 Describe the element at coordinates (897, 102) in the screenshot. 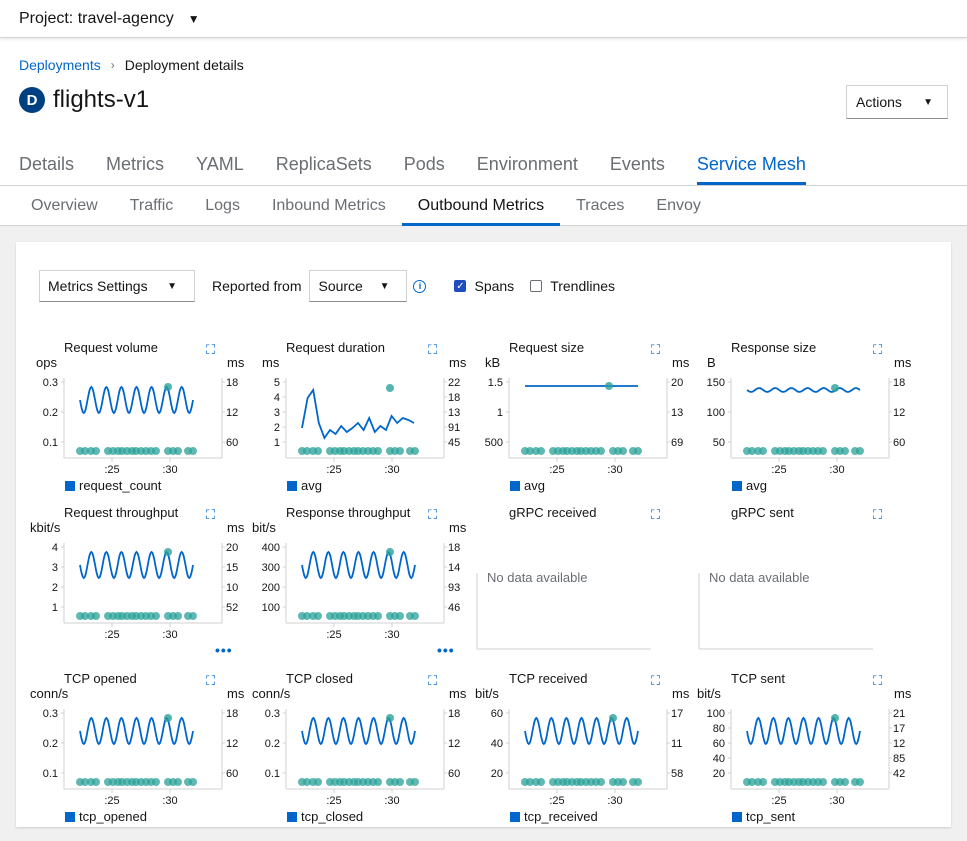

I see `actions-dropdown: Actions ▼` at that location.